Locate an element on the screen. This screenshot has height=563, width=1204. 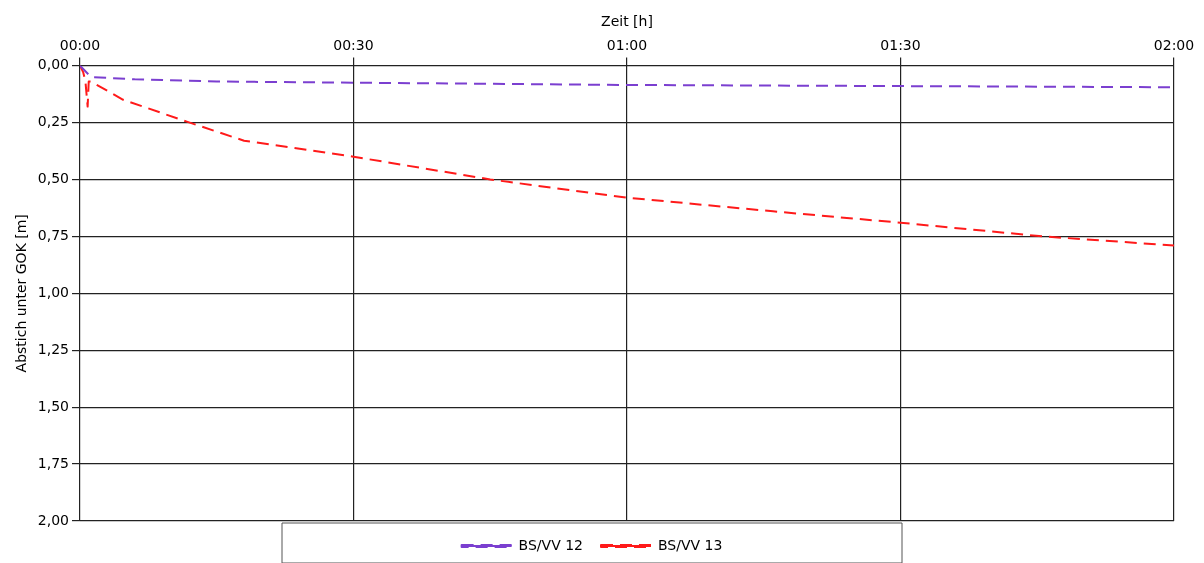
y-tick-label: 1,75 is located at coordinates (53, 462).